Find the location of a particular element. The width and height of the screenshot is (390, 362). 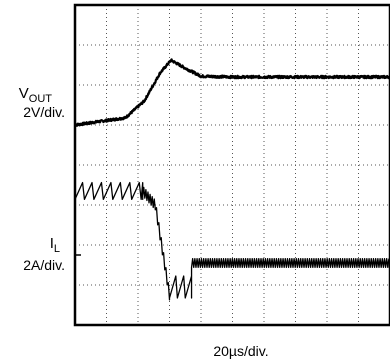

vout-label: VOUT is located at coordinates (36, 95).